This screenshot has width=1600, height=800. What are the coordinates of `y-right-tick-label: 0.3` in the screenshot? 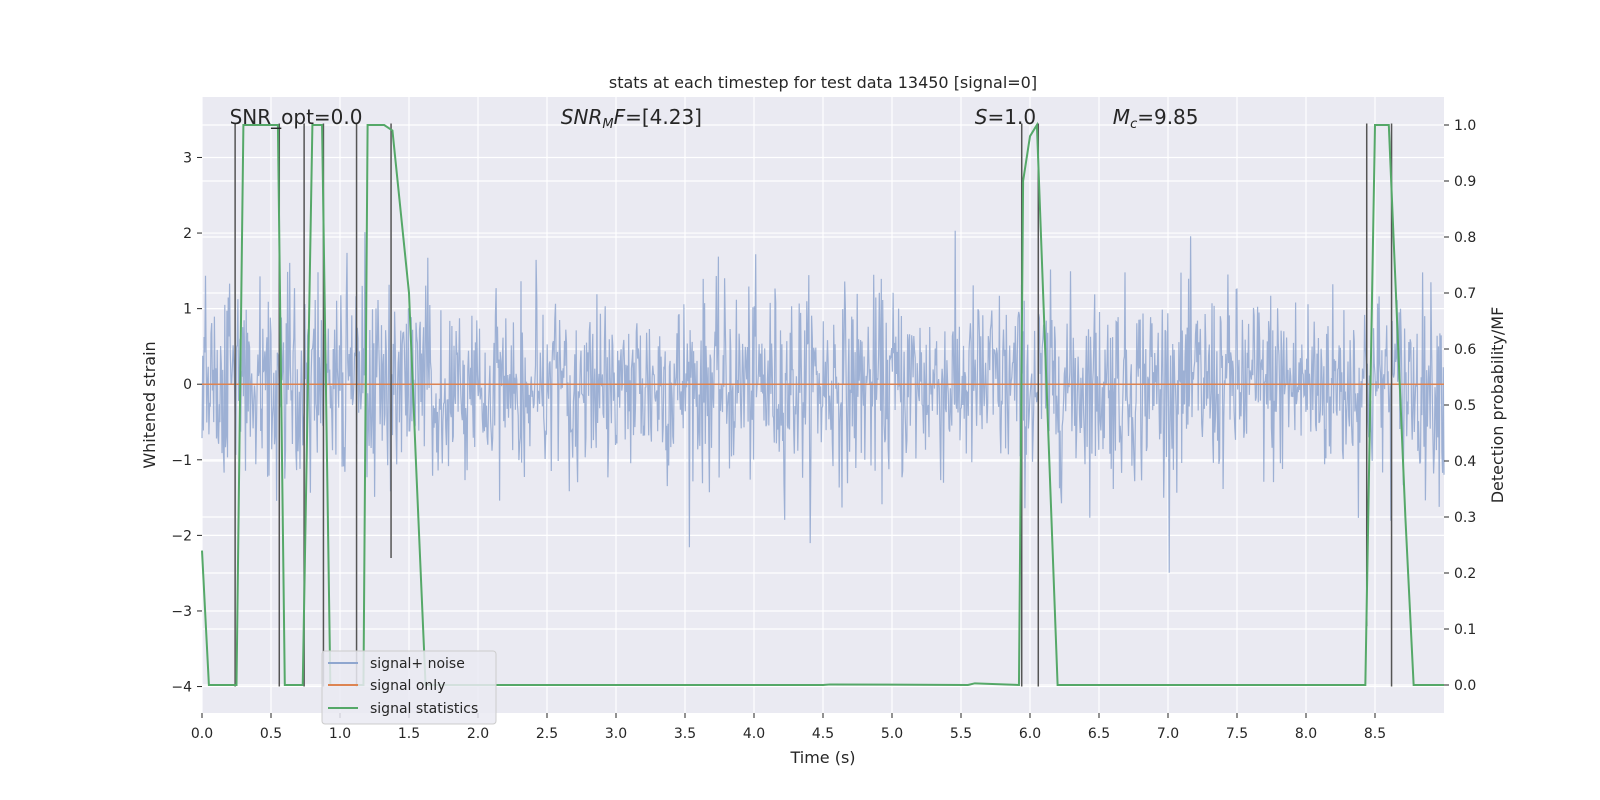 It's located at (1465, 518).